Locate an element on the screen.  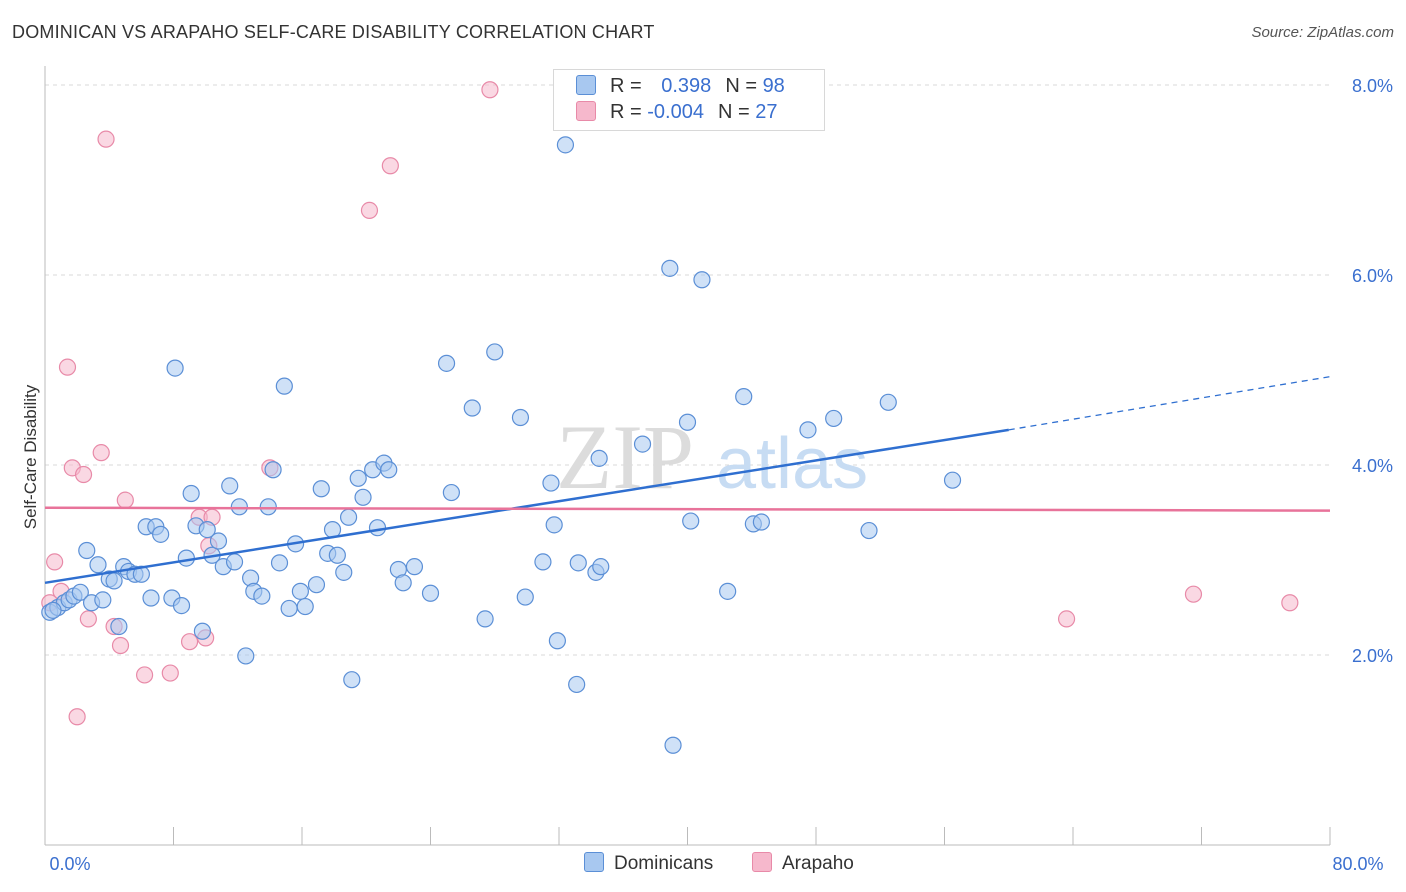
y-tick-label: 6.0% is located at coordinates (1372, 276).